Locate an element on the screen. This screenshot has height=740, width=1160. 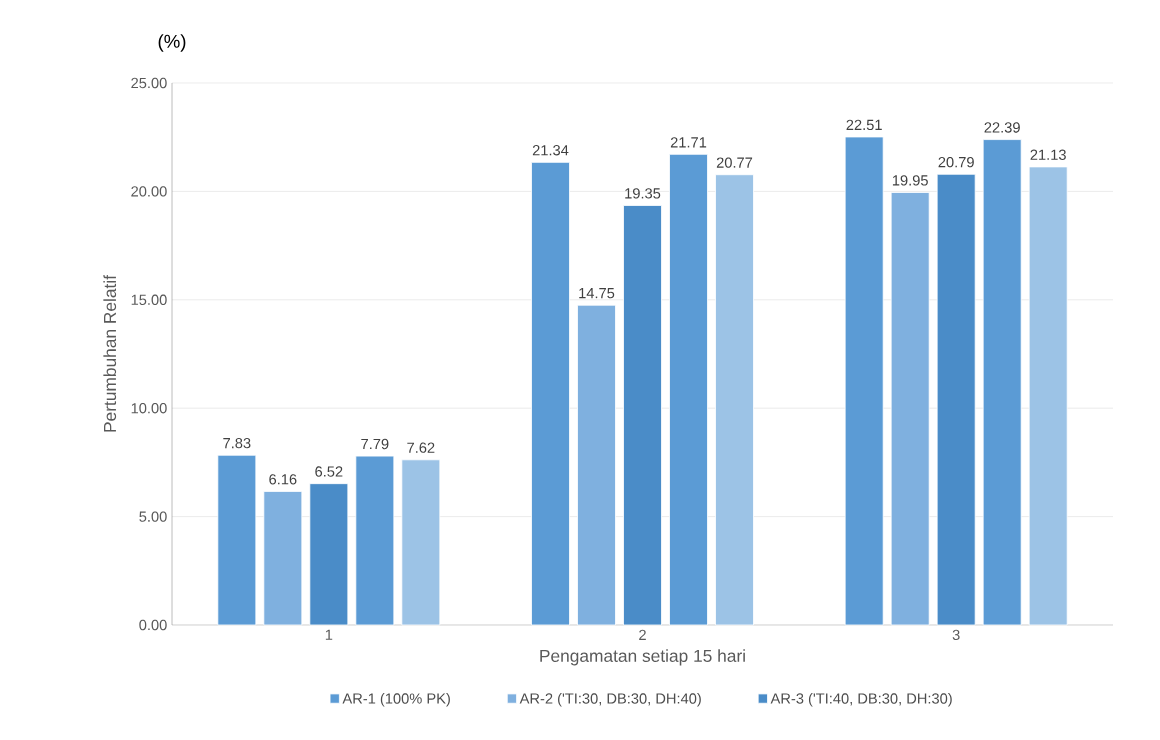
y-axis-title: Pertumbuhan Relatif is located at coordinates (110, 353).